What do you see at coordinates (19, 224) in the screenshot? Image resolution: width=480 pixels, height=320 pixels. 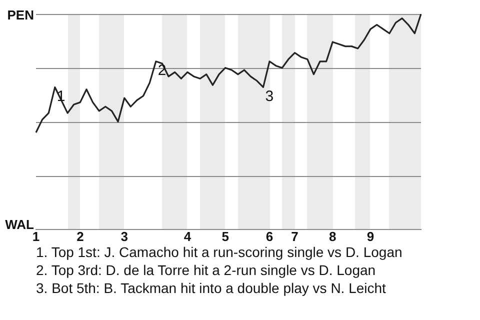 I see `text: WAL` at bounding box center [19, 224].